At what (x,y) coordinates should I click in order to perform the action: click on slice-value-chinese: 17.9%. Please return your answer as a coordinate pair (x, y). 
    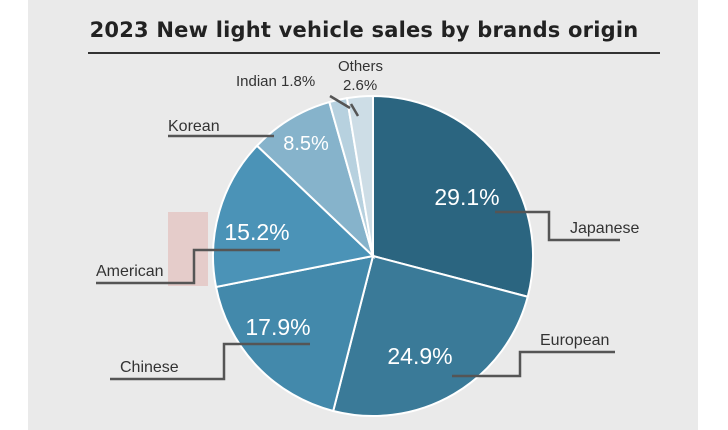
    Looking at the image, I should click on (277, 327).